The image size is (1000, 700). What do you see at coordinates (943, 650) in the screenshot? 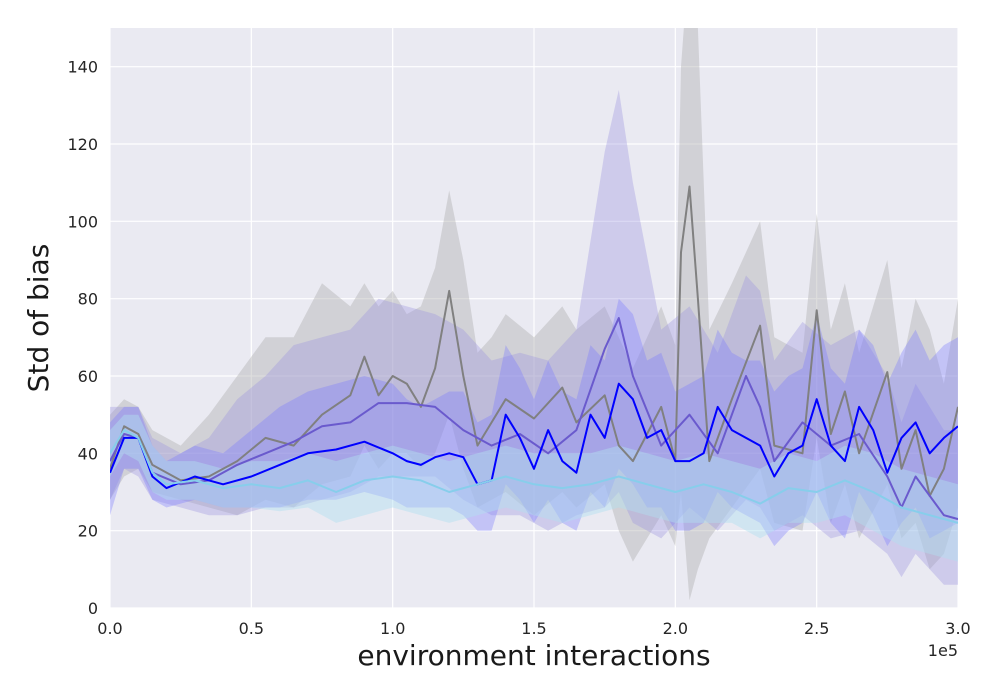
I see `x-axis-multiplier: 1e5` at bounding box center [943, 650].